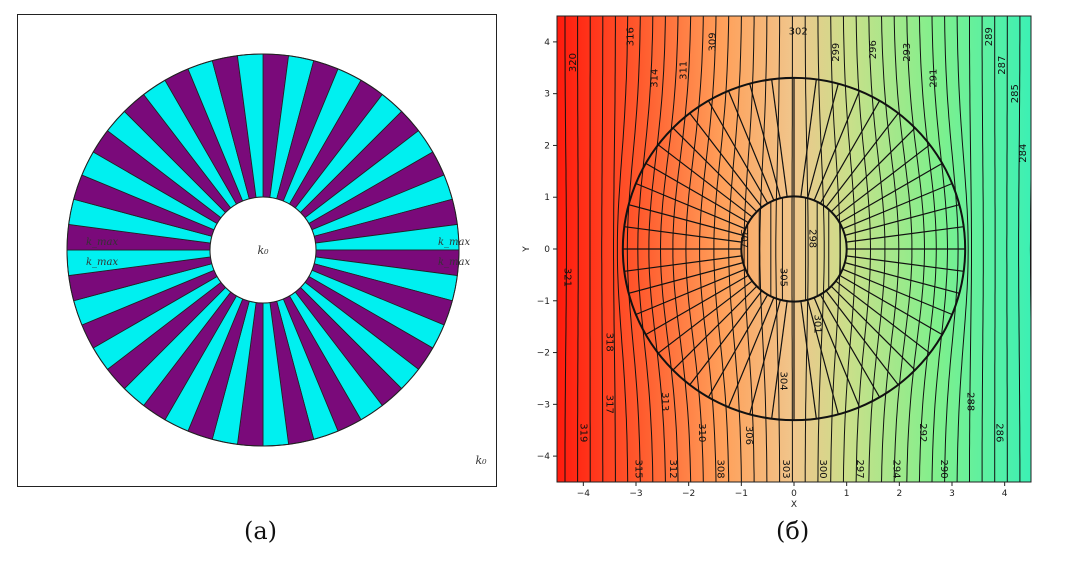 The width and height of the screenshot is (1068, 564). Describe the element at coordinates (719, 469) in the screenshot. I see `contour-label: 308` at that location.